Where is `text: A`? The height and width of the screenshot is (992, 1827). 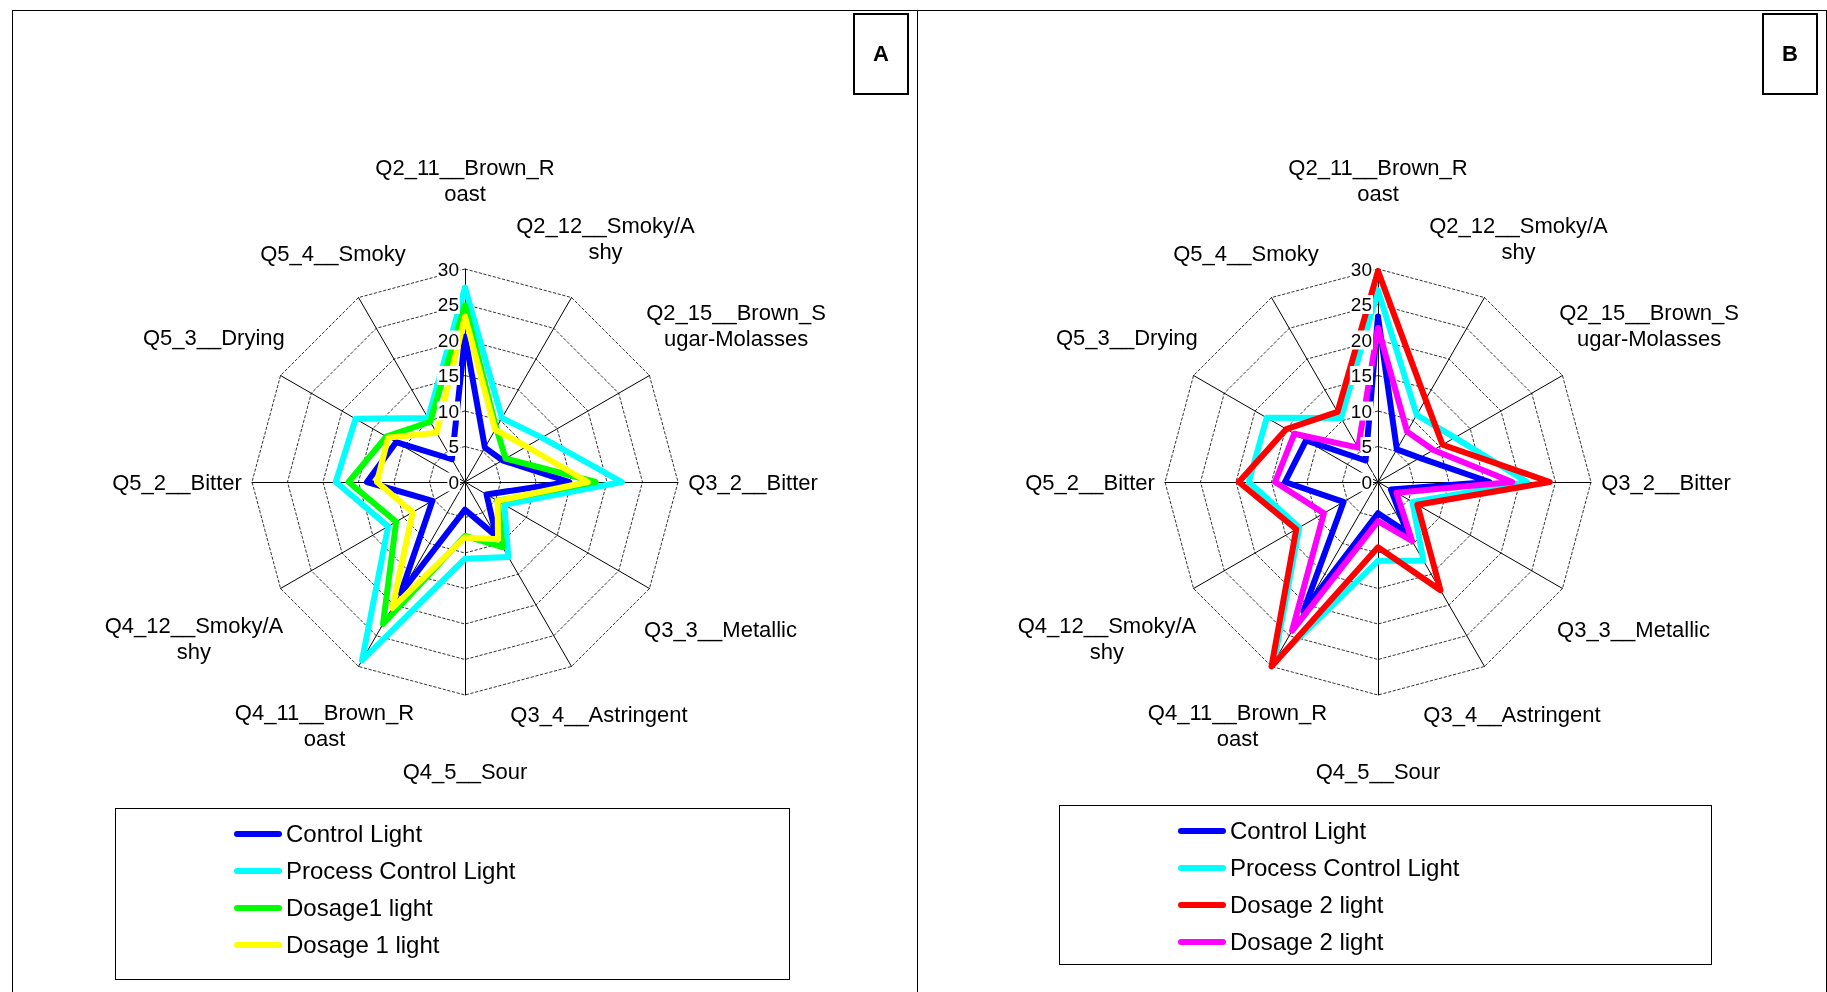
text: A is located at coordinates (881, 54).